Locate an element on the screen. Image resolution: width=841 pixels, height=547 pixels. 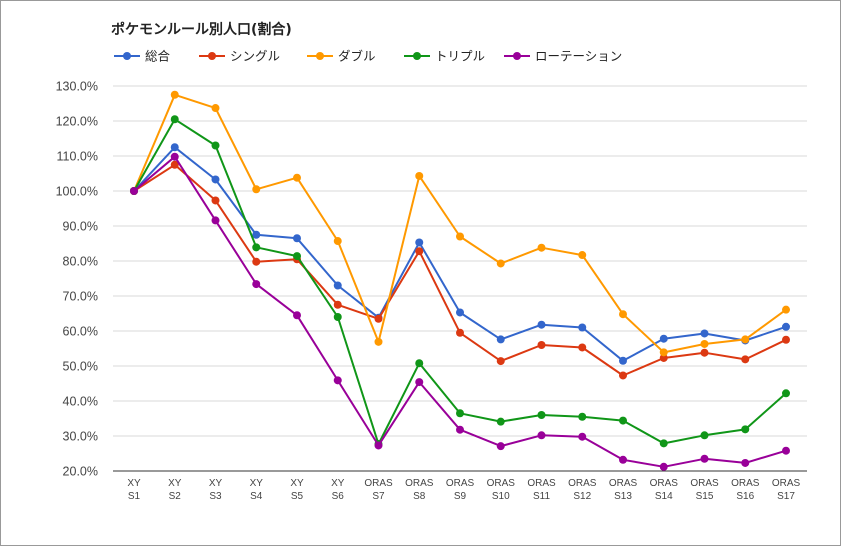
legend-item: トリプル is located at coordinates (444, 56).